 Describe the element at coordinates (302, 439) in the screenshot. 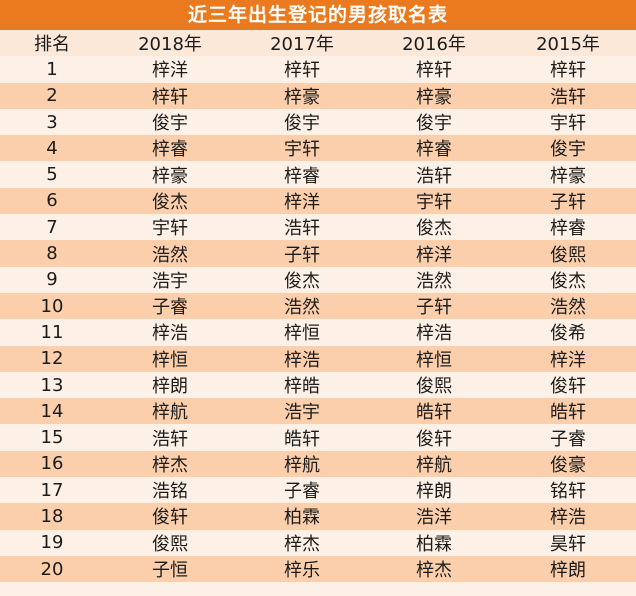

I see `cell-name-2017: 皓轩` at that location.